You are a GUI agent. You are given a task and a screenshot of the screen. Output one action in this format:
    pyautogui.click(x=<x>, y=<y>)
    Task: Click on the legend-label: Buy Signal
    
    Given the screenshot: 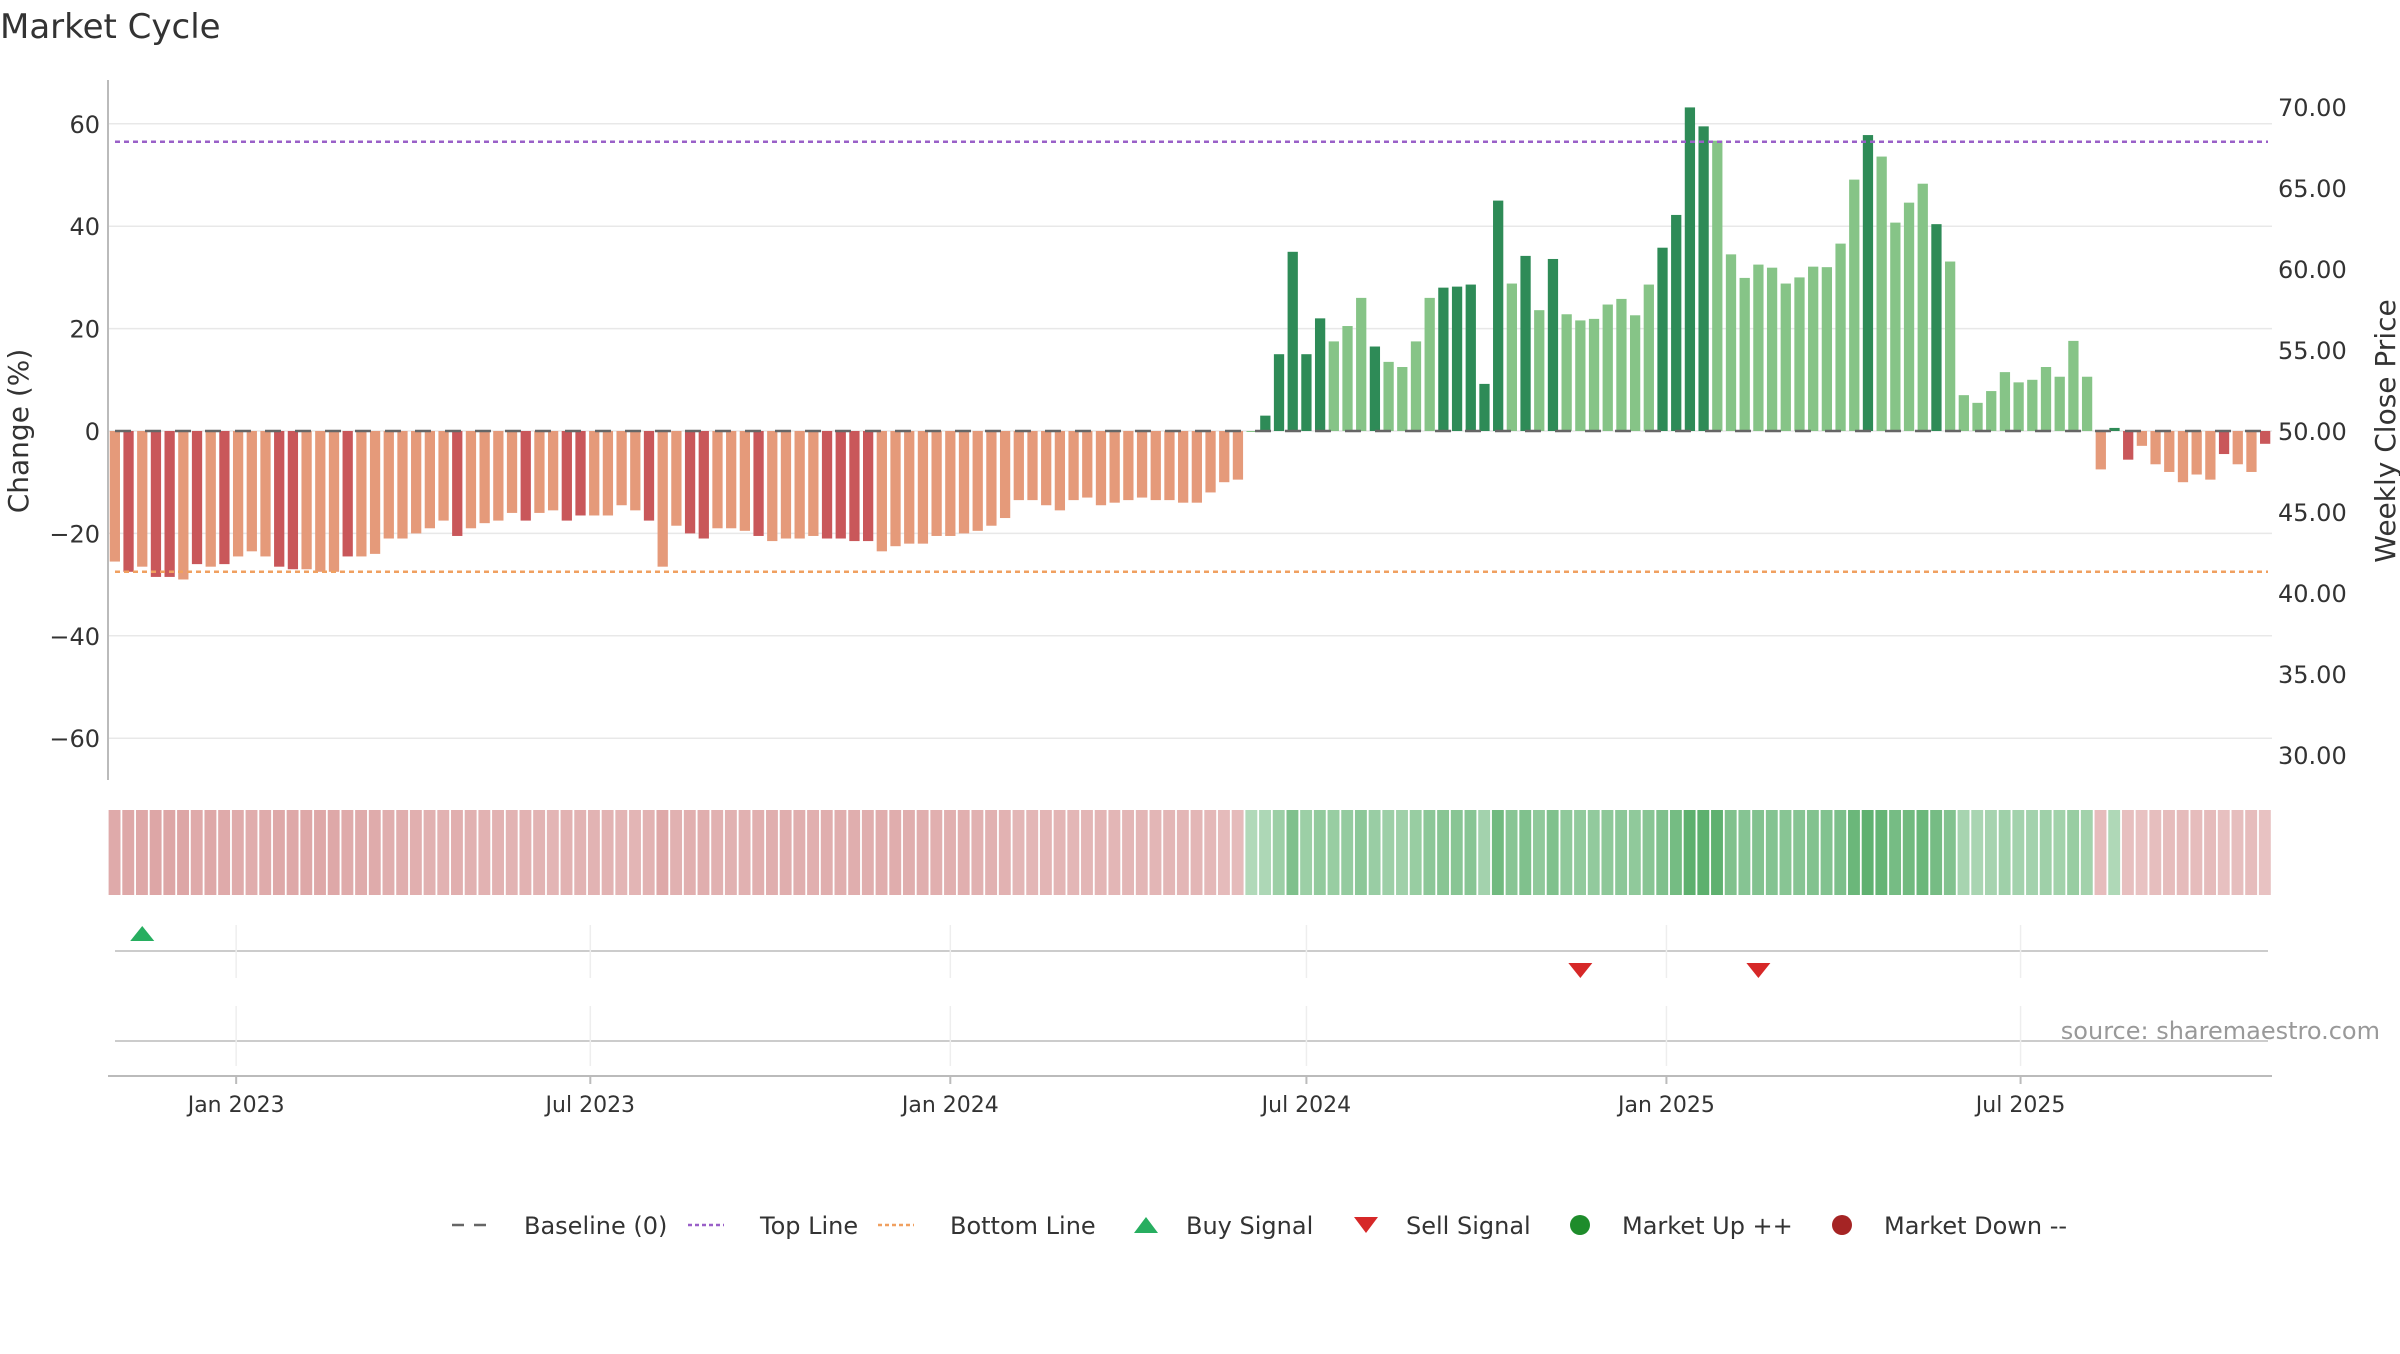 What is the action you would take?
    pyautogui.click(x=1249, y=1226)
    